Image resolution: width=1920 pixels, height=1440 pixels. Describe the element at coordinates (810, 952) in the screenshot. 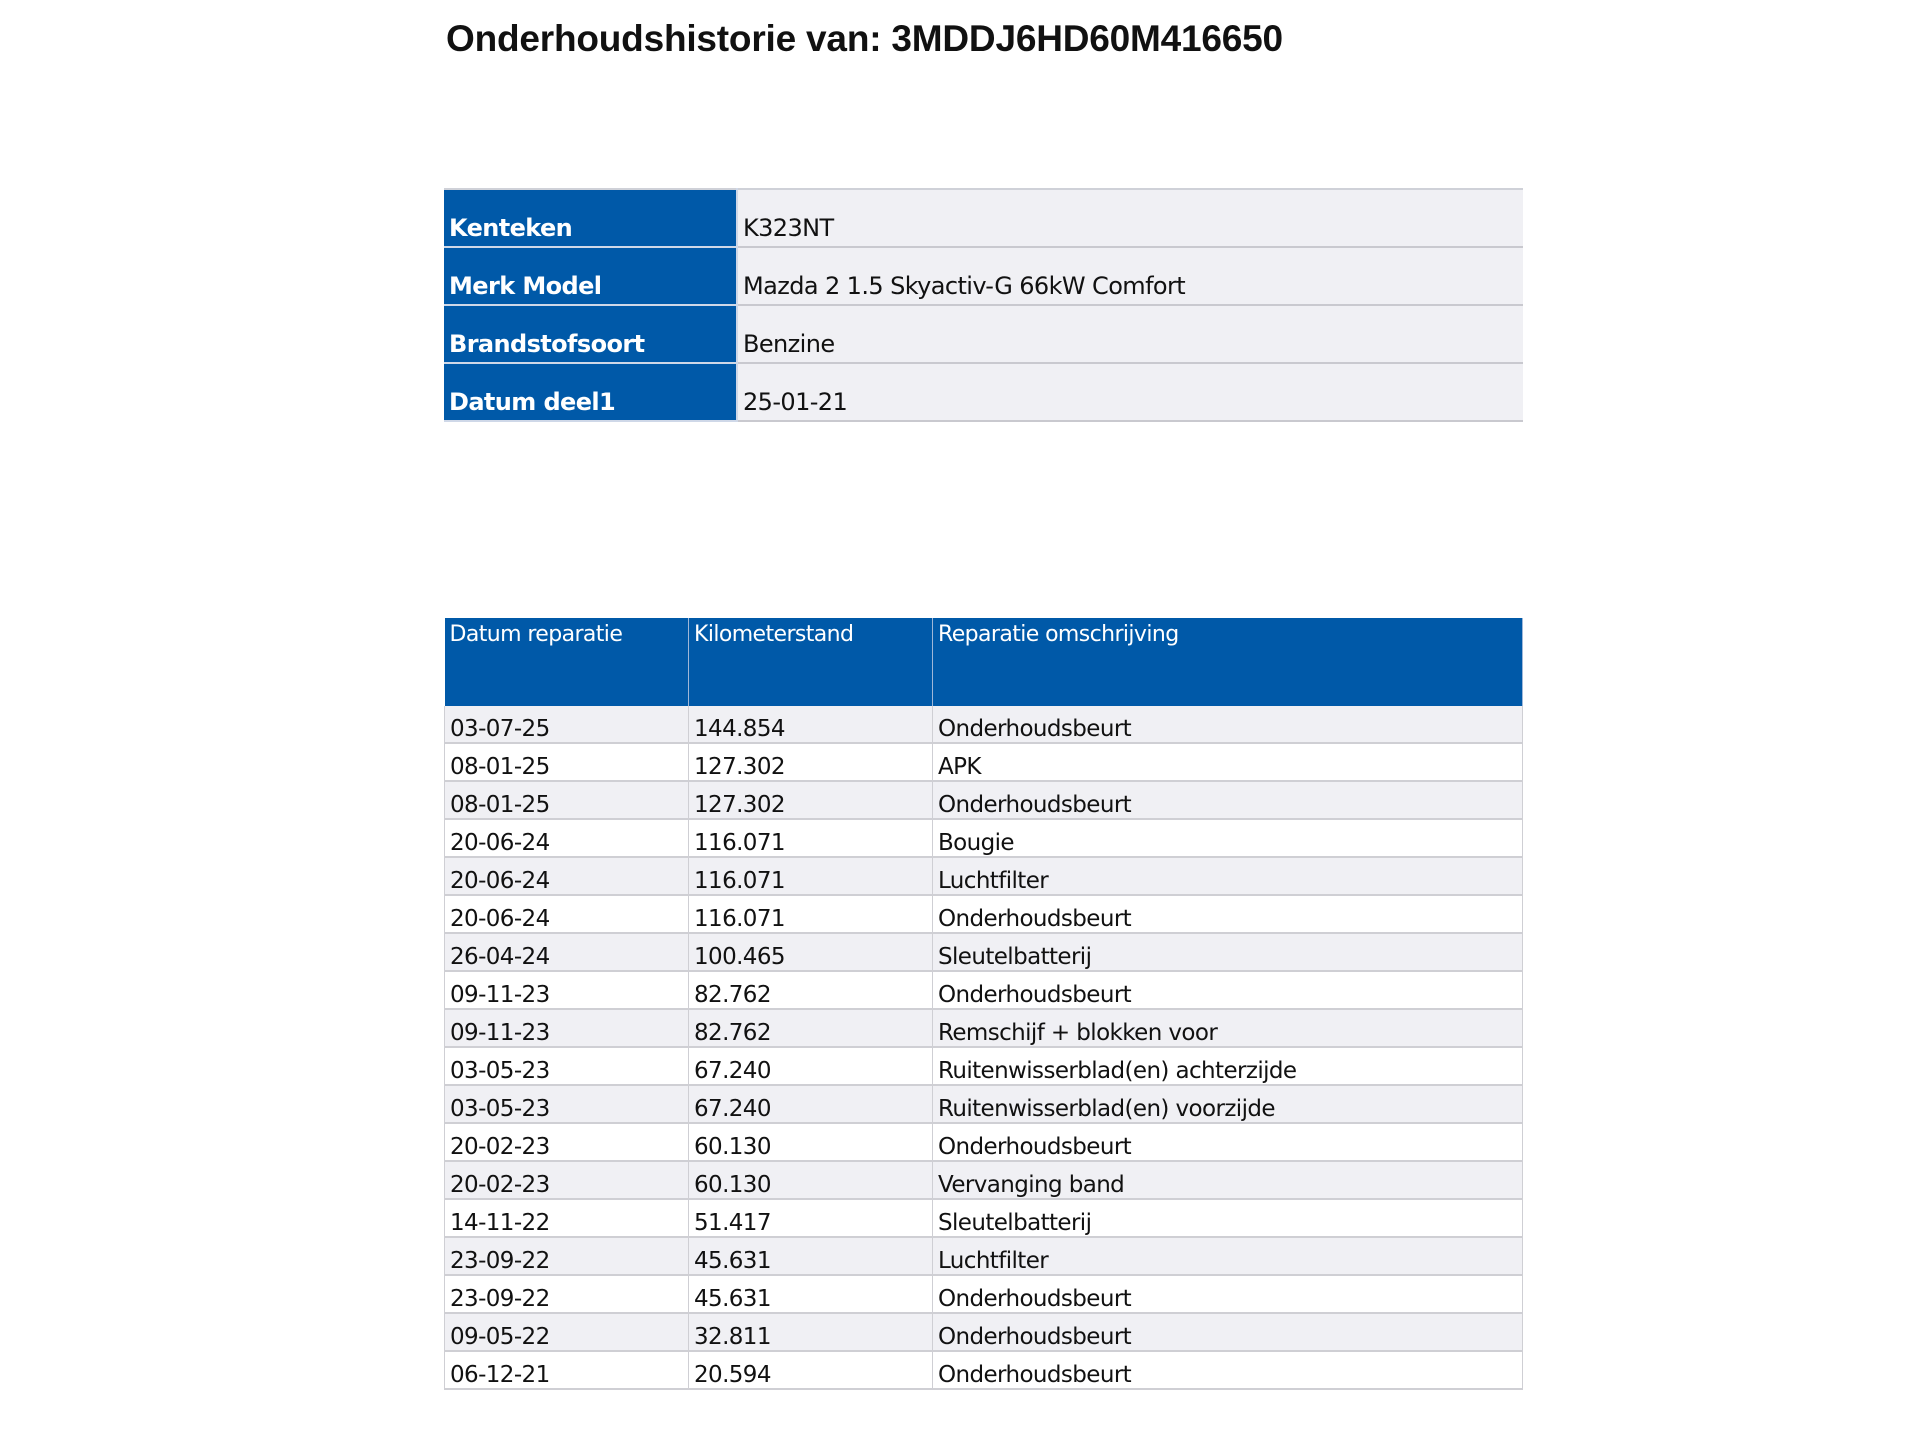

I see `odometer: 100.465` at that location.